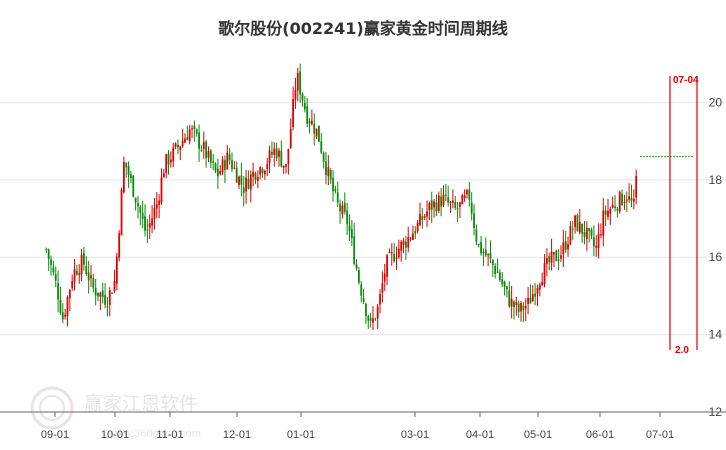 The image size is (726, 450). Describe the element at coordinates (141, 404) in the screenshot. I see `watermark-text: 赢家江恩软件` at that location.